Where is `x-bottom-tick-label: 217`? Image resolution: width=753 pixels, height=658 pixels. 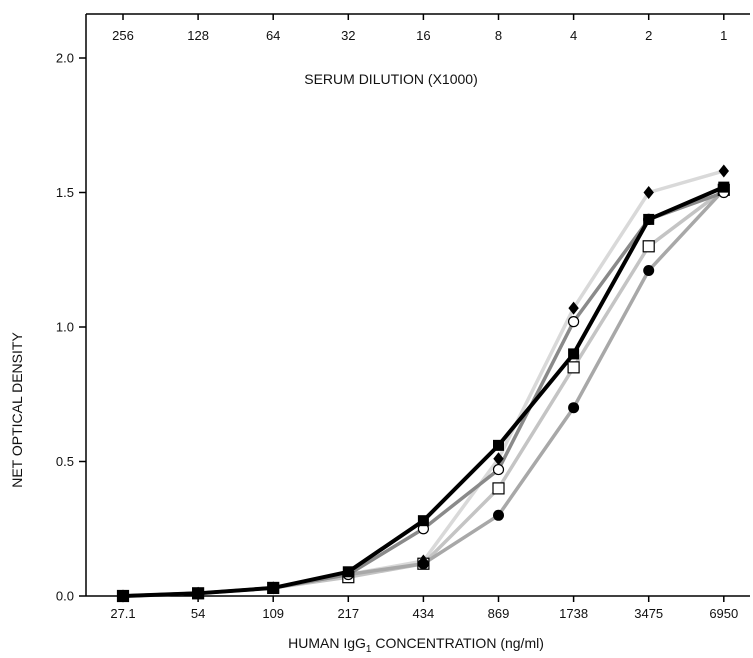 x-bottom-tick-label: 217 is located at coordinates (348, 613).